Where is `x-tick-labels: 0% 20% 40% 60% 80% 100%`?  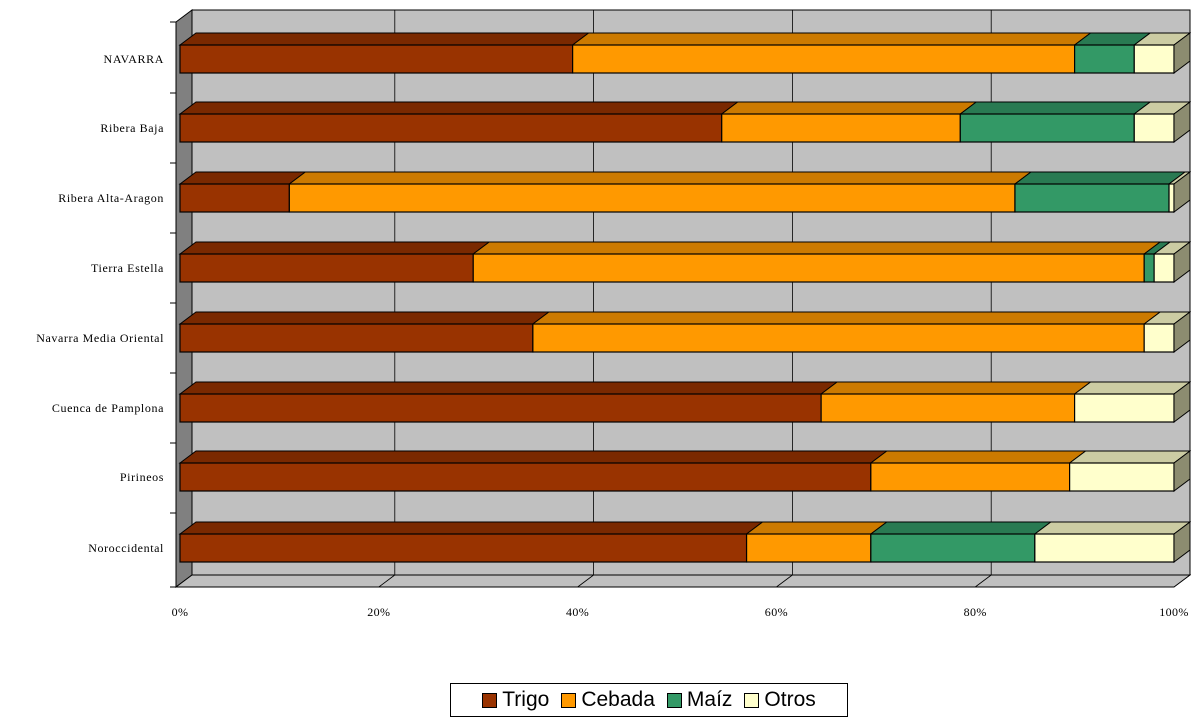 x-tick-labels: 0% 20% 40% 60% 80% 100% is located at coordinates (680, 612).